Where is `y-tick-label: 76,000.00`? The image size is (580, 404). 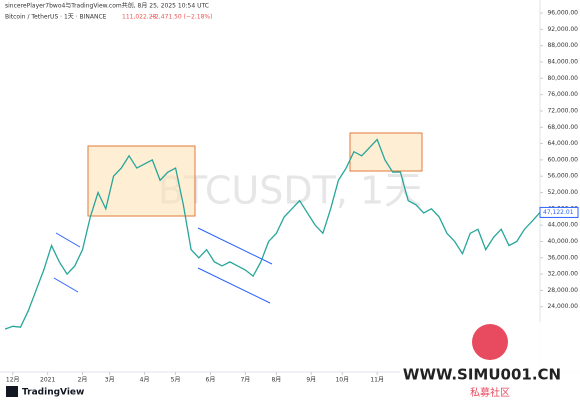 y-tick-label: 76,000.00 is located at coordinates (562, 94).